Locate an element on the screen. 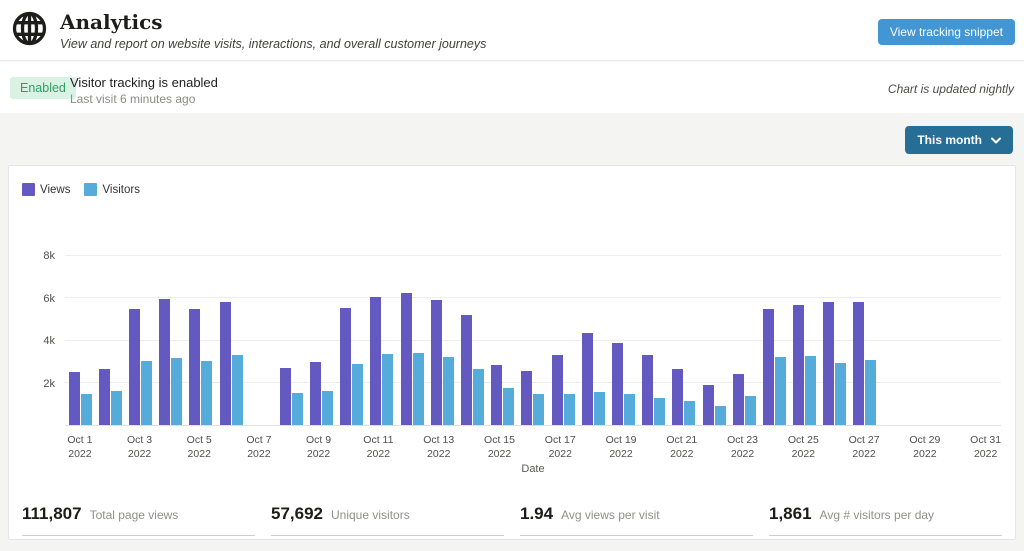  x-tick-label: Oct 23 2022 is located at coordinates (743, 447).